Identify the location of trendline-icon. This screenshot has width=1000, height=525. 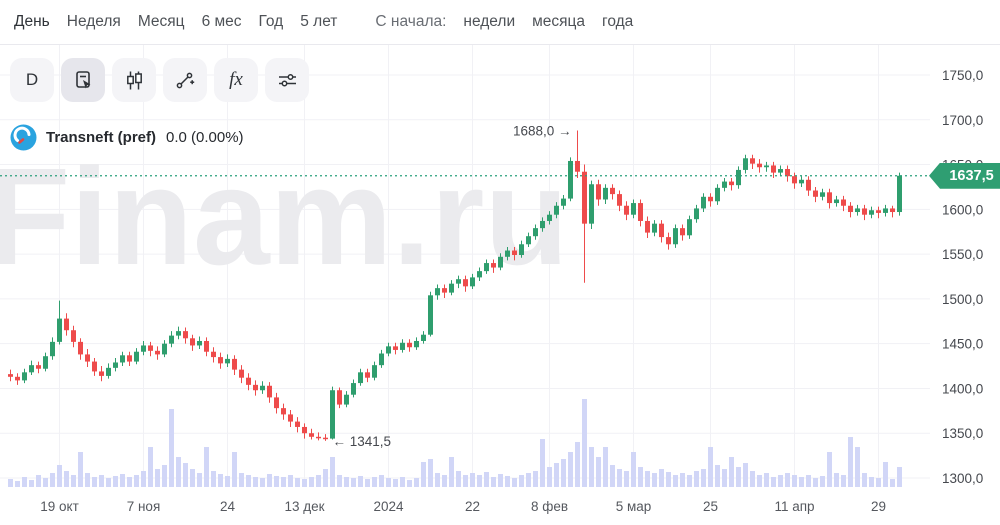
(185, 80).